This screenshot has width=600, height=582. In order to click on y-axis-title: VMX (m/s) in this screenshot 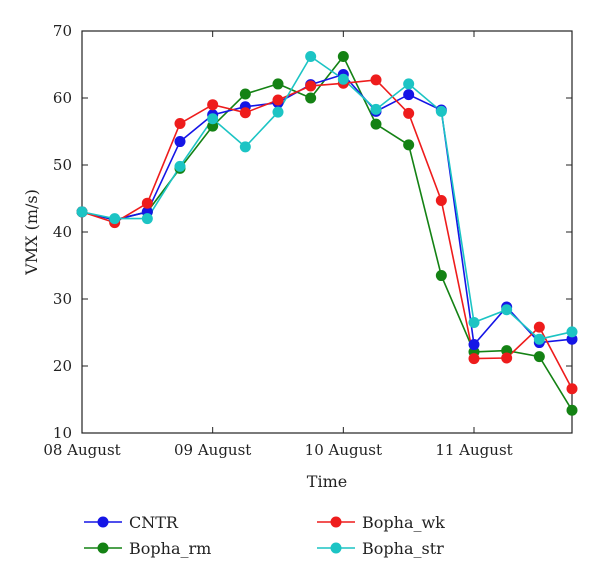, I will do `click(31, 232)`.